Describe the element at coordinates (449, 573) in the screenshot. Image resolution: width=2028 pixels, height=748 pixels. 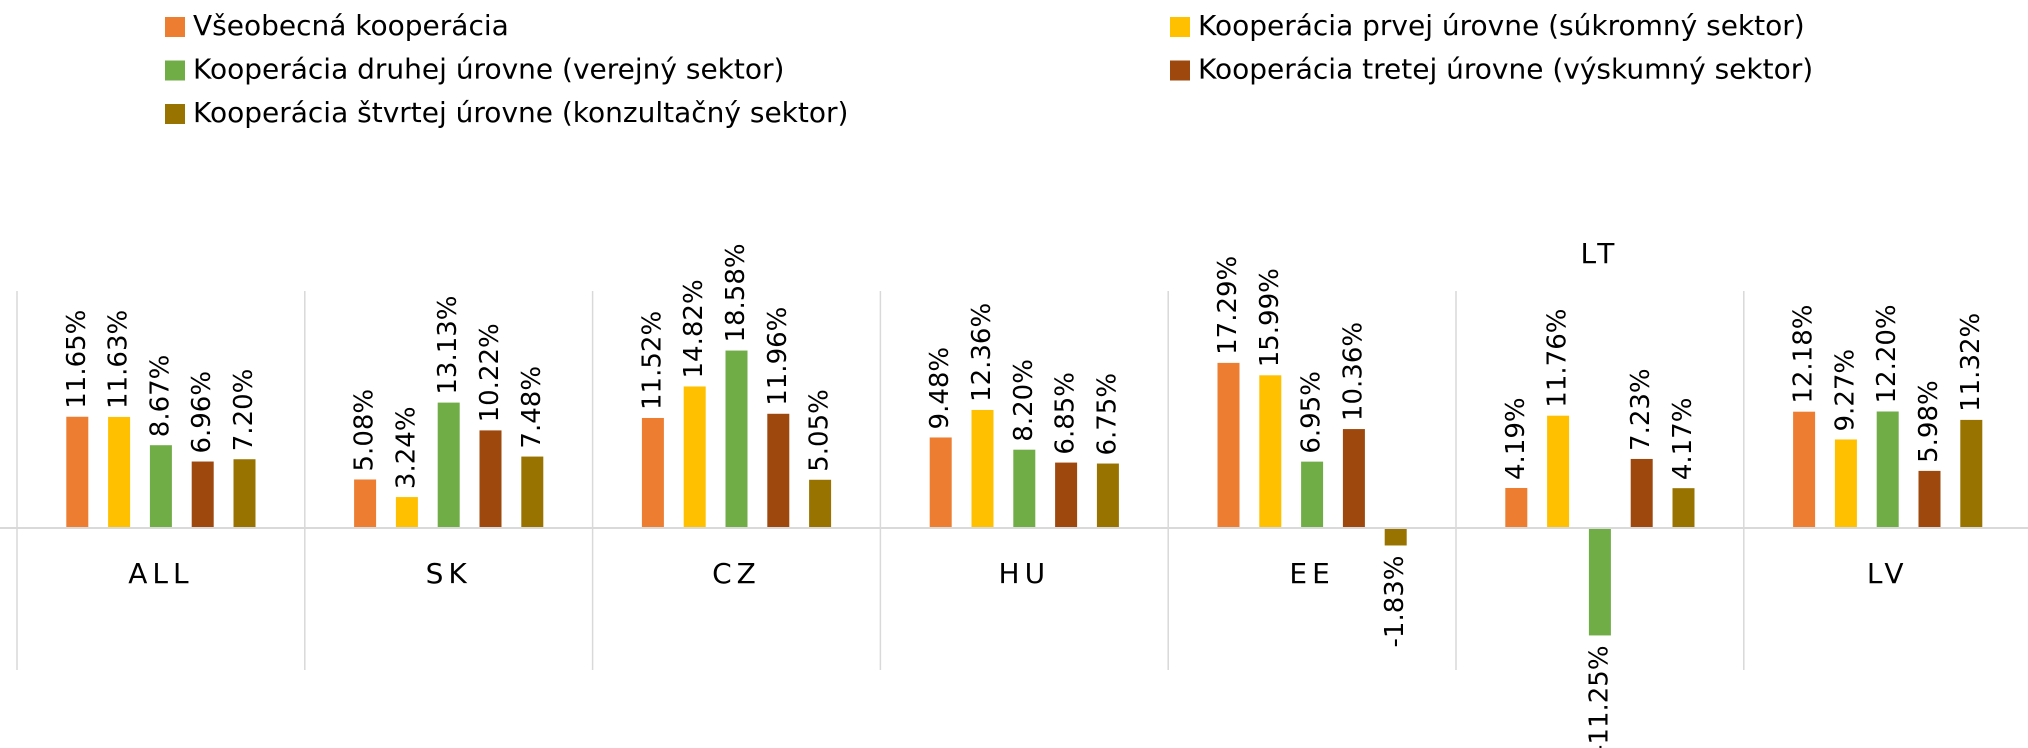
I see `category-label: SK` at that location.